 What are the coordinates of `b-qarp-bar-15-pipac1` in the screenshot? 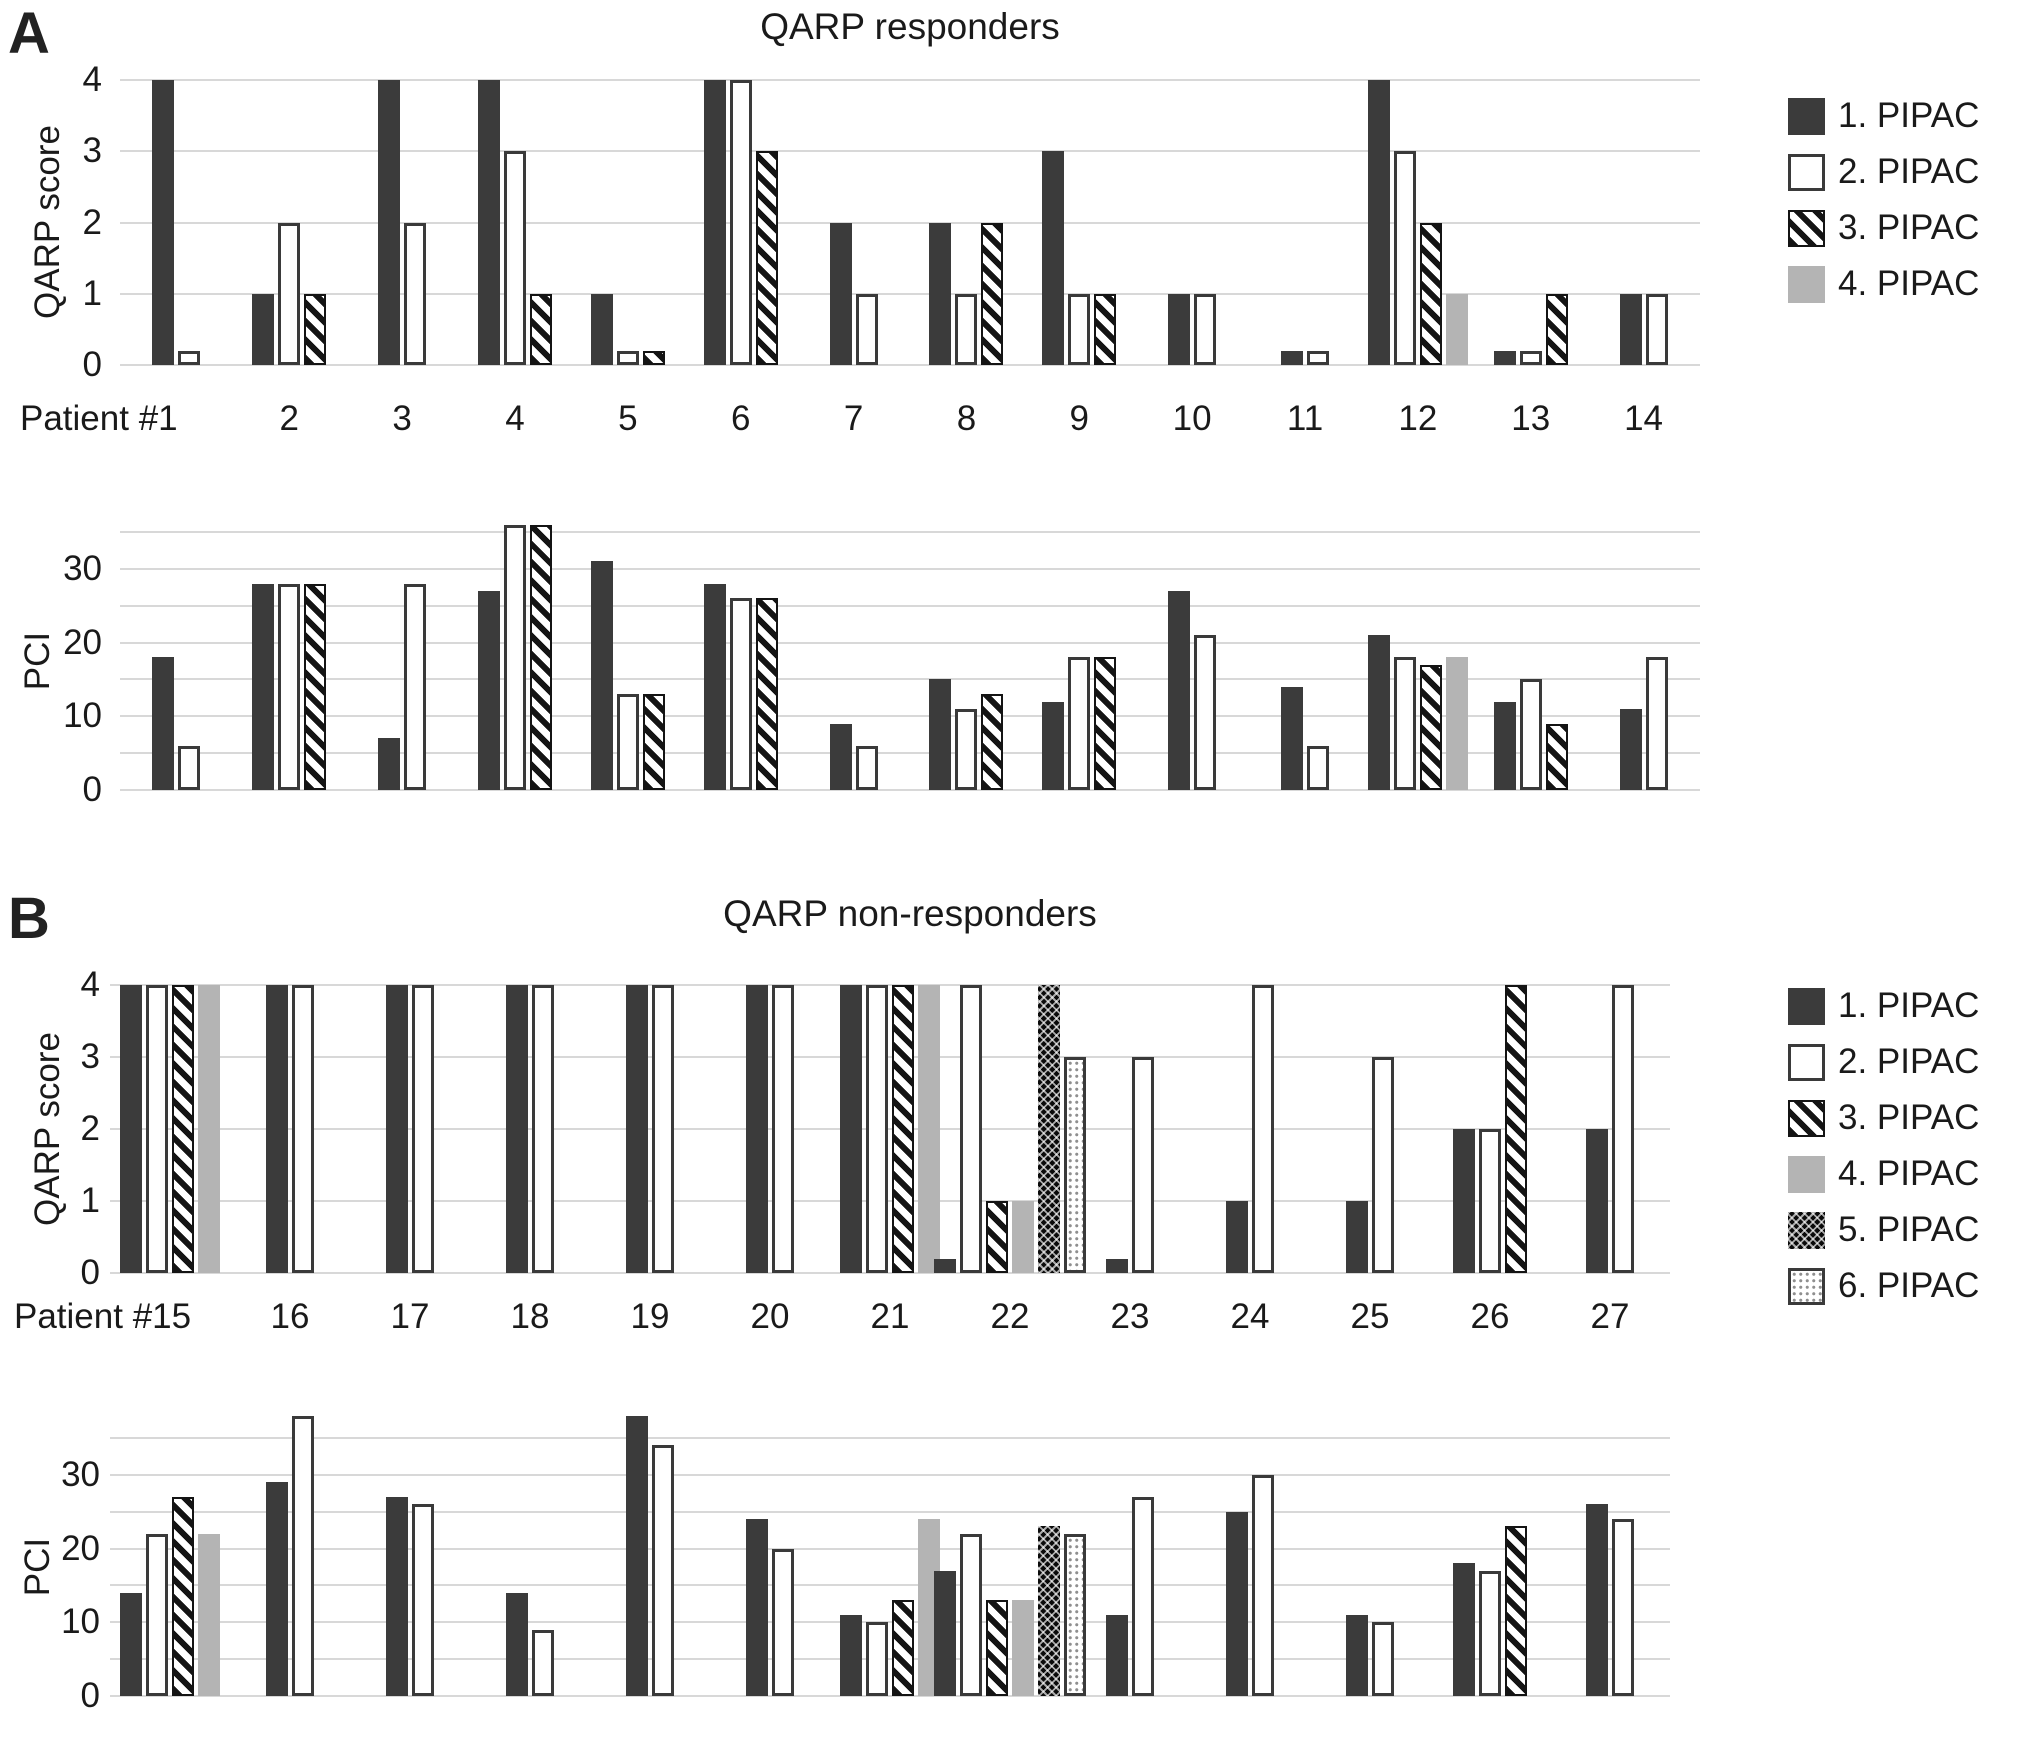 It's located at (131, 1129).